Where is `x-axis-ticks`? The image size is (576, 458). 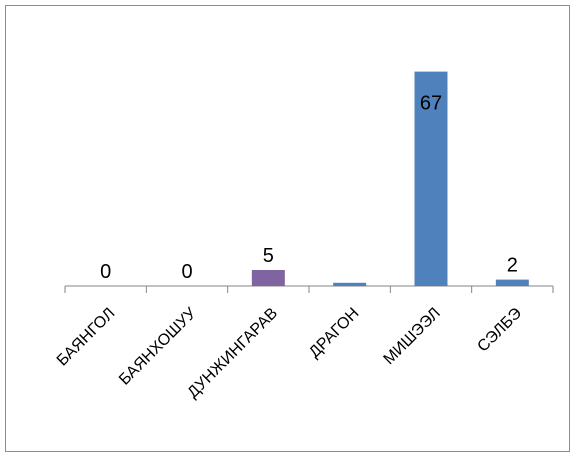 x-axis-ticks is located at coordinates (309, 289).